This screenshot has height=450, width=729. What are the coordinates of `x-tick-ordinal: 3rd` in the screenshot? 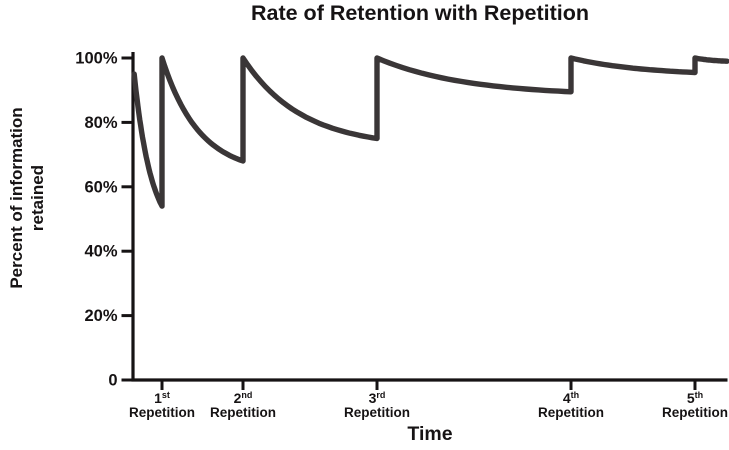 It's located at (377, 398).